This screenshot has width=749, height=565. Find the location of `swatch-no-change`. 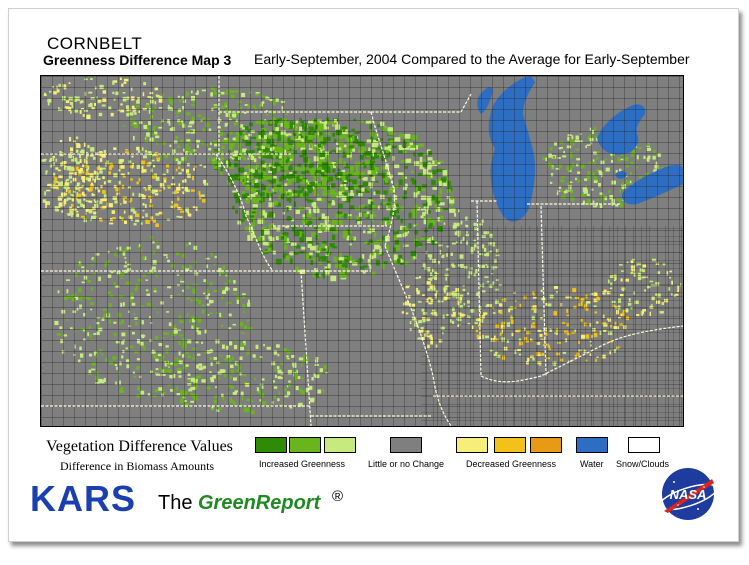

swatch-no-change is located at coordinates (406, 445).